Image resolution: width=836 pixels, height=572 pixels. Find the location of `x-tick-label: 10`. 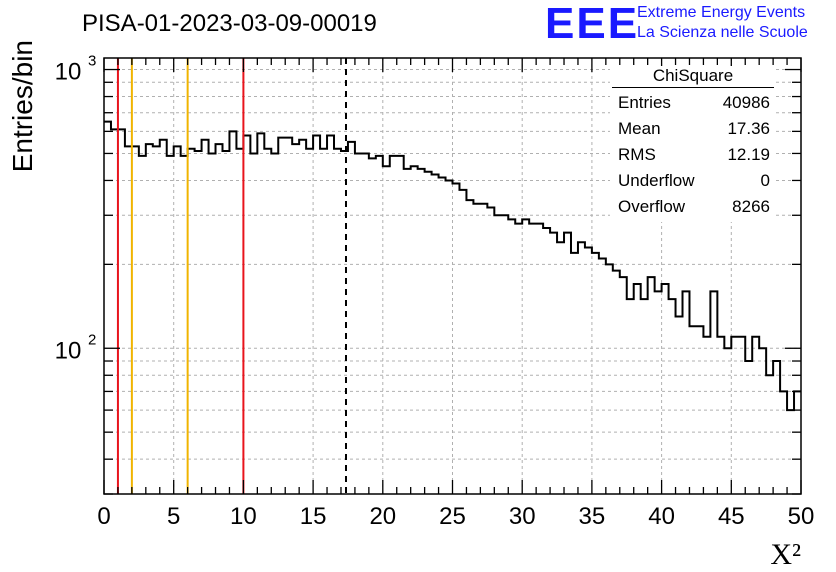

x-tick-label: 10 is located at coordinates (243, 516).